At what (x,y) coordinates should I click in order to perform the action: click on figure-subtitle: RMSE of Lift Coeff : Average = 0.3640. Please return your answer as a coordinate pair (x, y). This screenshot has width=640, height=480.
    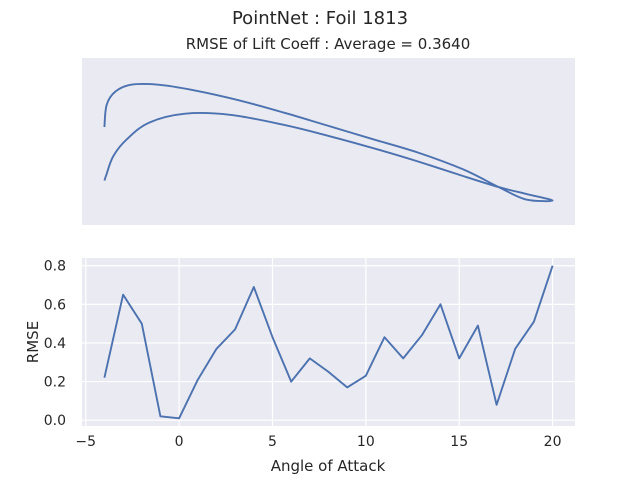
    Looking at the image, I should click on (328, 44).